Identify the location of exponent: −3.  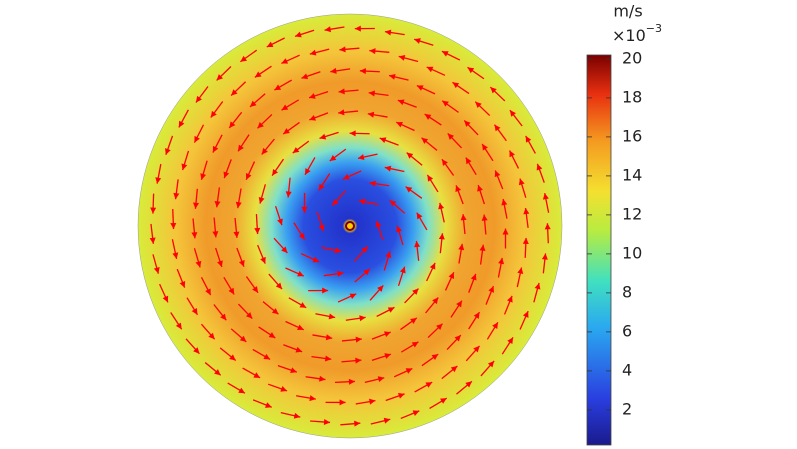
(654, 28).